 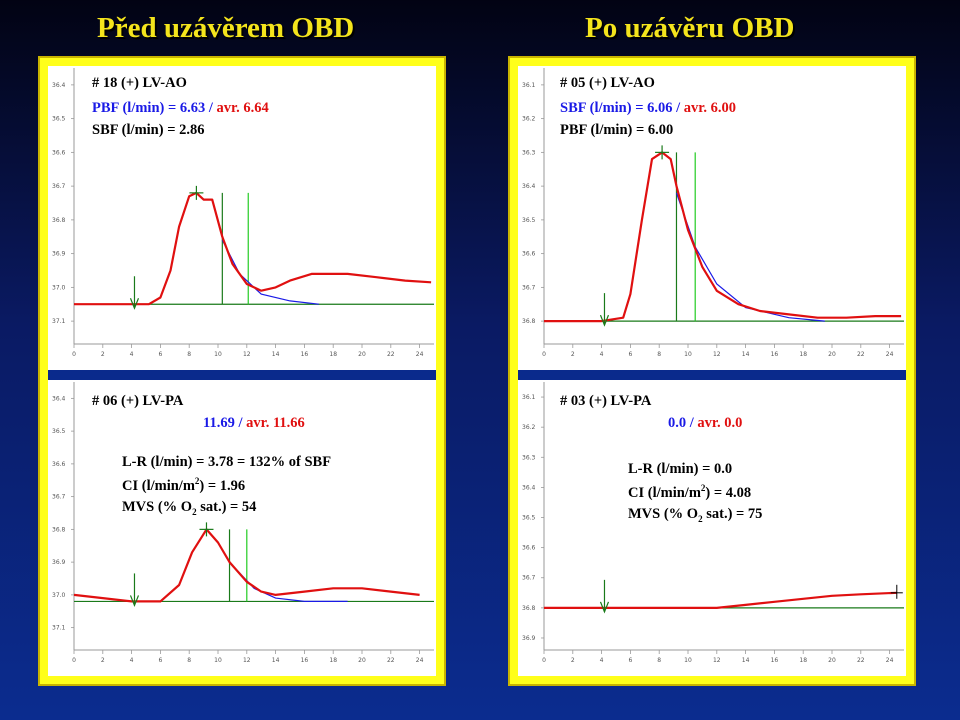 I want to click on title-right: Po uzávěru OBD, so click(x=690, y=28).